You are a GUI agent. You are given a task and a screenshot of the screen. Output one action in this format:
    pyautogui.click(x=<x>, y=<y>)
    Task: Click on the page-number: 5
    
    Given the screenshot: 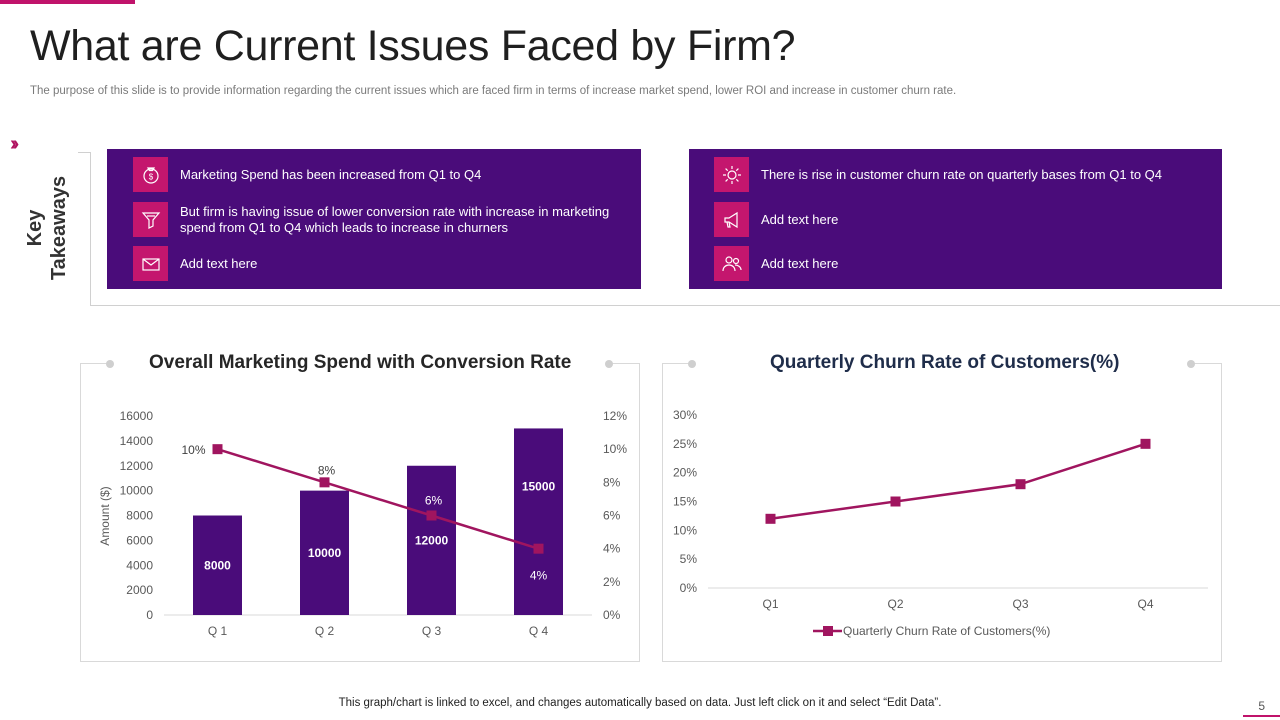 What is the action you would take?
    pyautogui.click(x=1261, y=706)
    